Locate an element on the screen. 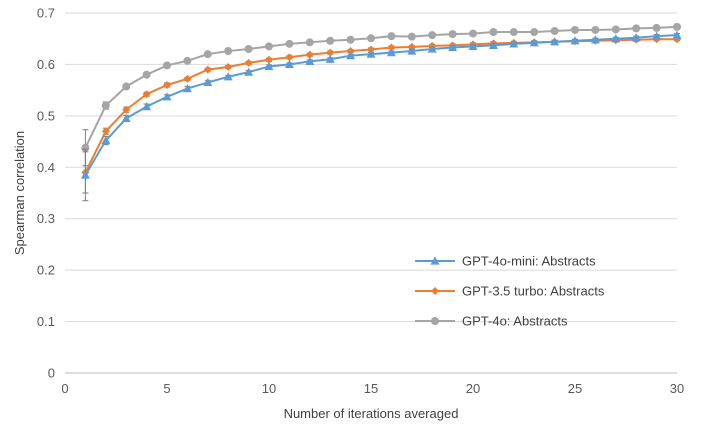  x-tick-label: 15 is located at coordinates (371, 388).